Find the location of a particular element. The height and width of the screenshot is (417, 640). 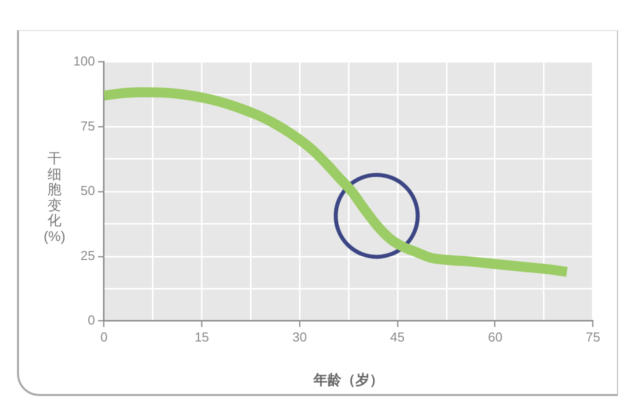

x-tick-label: 60 is located at coordinates (495, 336).